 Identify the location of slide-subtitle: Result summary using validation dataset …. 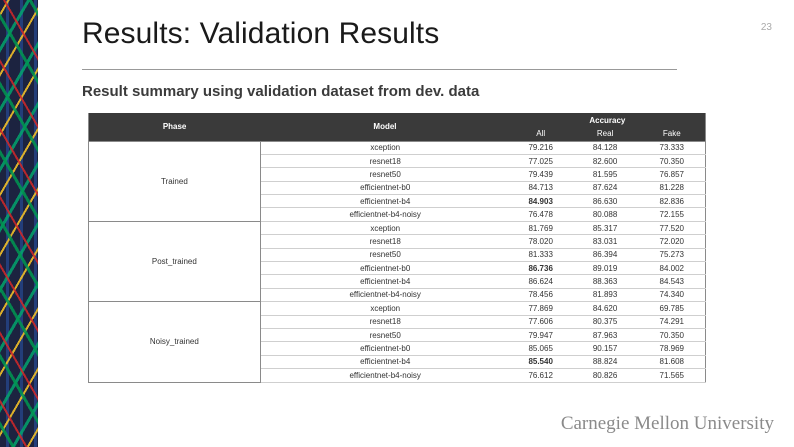
(281, 91).